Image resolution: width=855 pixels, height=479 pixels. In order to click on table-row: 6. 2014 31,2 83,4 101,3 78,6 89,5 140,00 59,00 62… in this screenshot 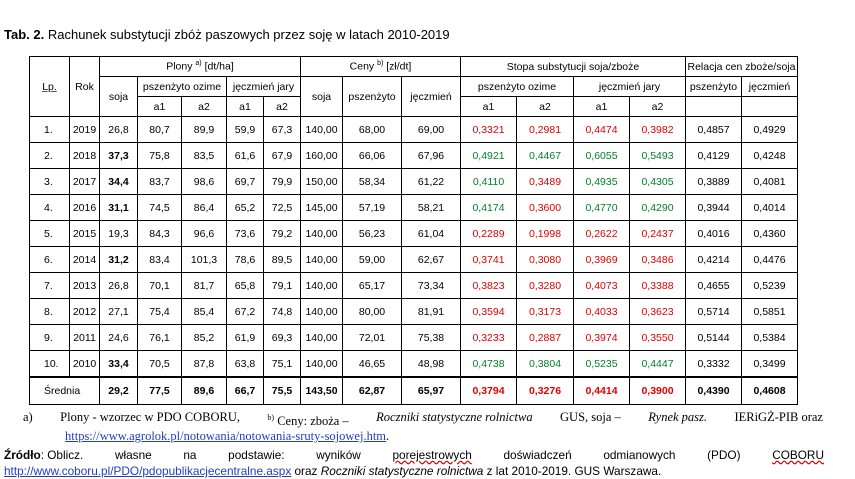, I will do `click(413, 259)`.